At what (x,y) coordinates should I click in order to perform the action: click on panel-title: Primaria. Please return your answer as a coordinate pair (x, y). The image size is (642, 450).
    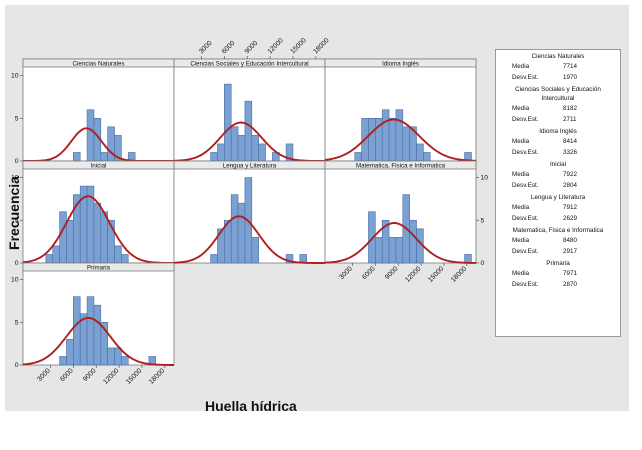
    Looking at the image, I should click on (99, 267).